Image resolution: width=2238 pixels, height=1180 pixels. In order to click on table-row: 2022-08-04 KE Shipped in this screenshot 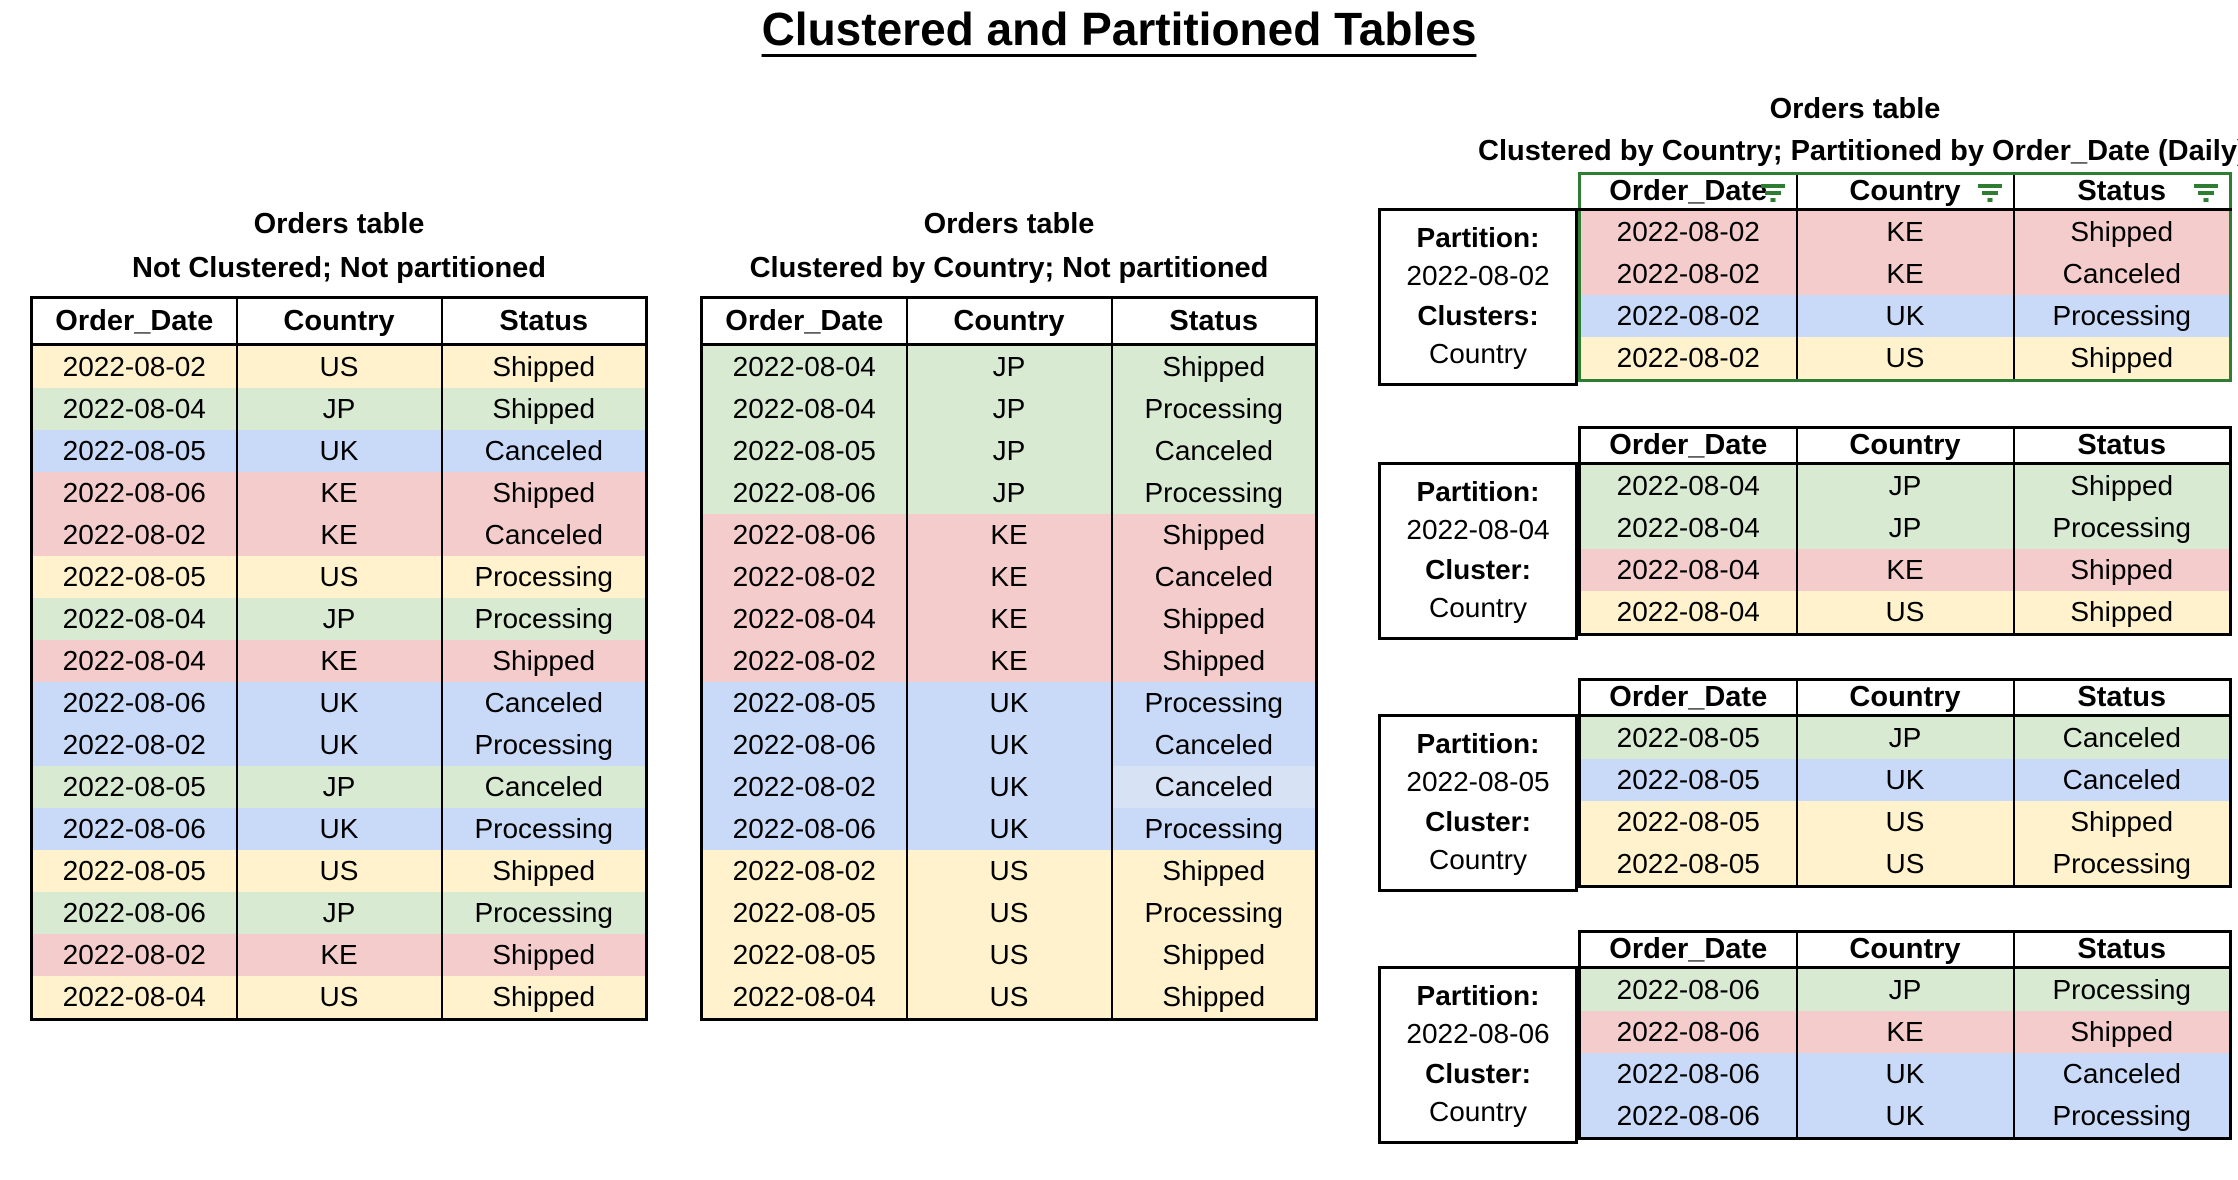, I will do `click(339, 661)`.